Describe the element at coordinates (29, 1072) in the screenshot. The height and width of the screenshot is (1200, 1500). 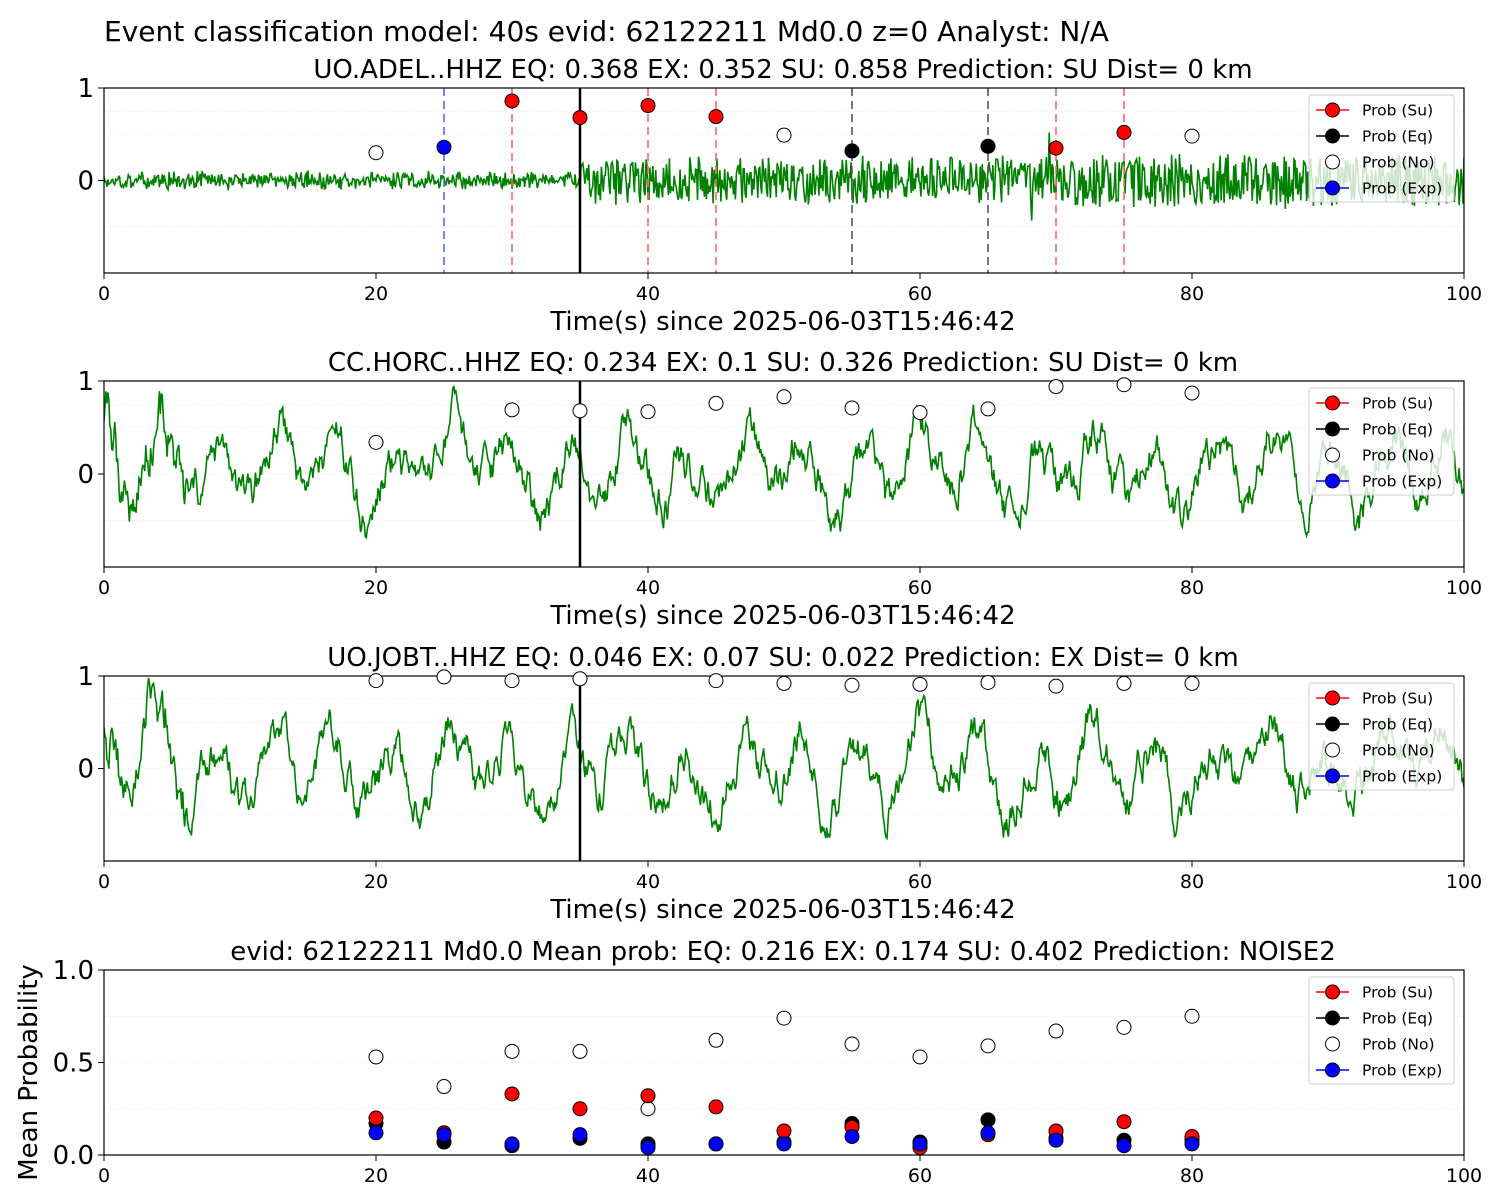
I see `y-axis-label: Mean Probability` at that location.